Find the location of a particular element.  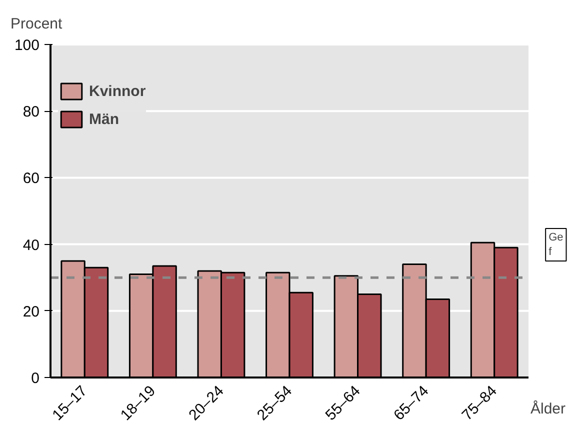

y-tick-label: 40 is located at coordinates (31, 245).